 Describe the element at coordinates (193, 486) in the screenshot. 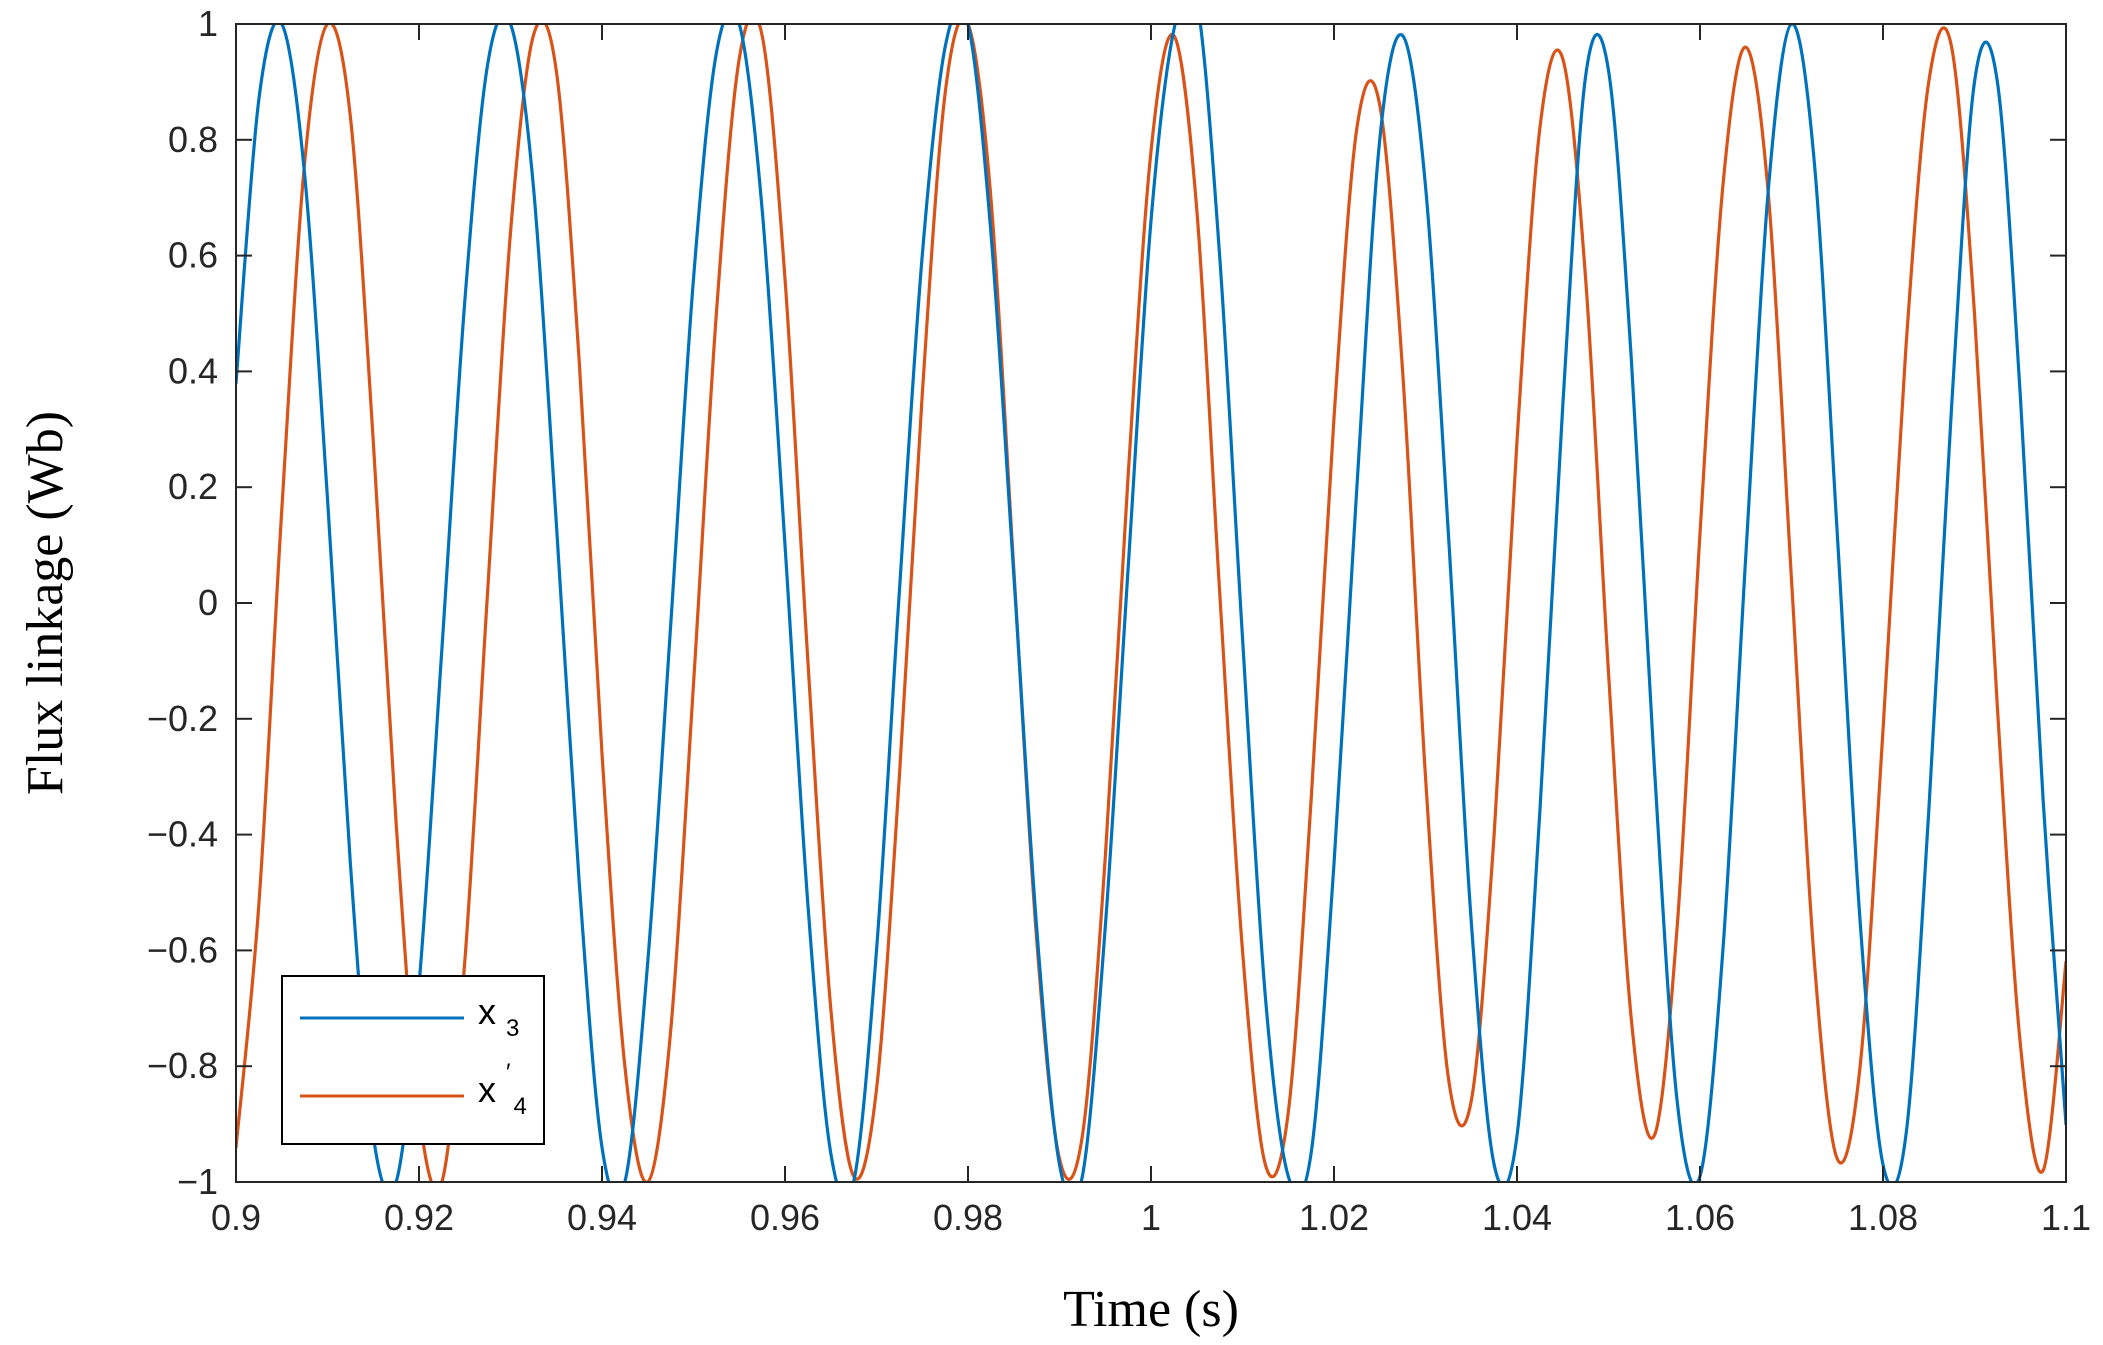

I see `y-tick-label: 0.2` at that location.